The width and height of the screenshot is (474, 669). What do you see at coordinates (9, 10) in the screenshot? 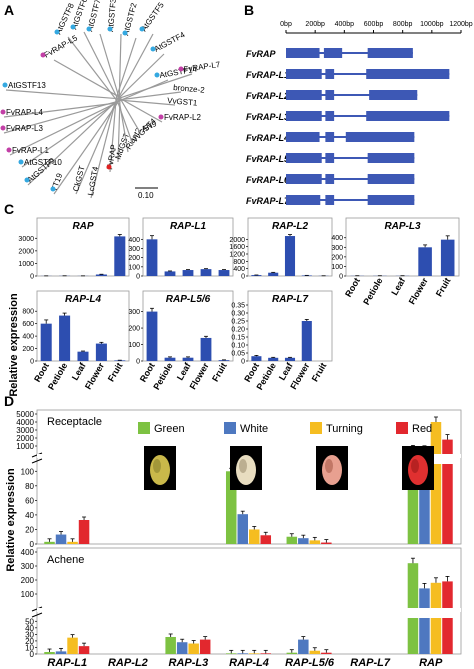
I see `panel-letter-a: A` at bounding box center [9, 10].